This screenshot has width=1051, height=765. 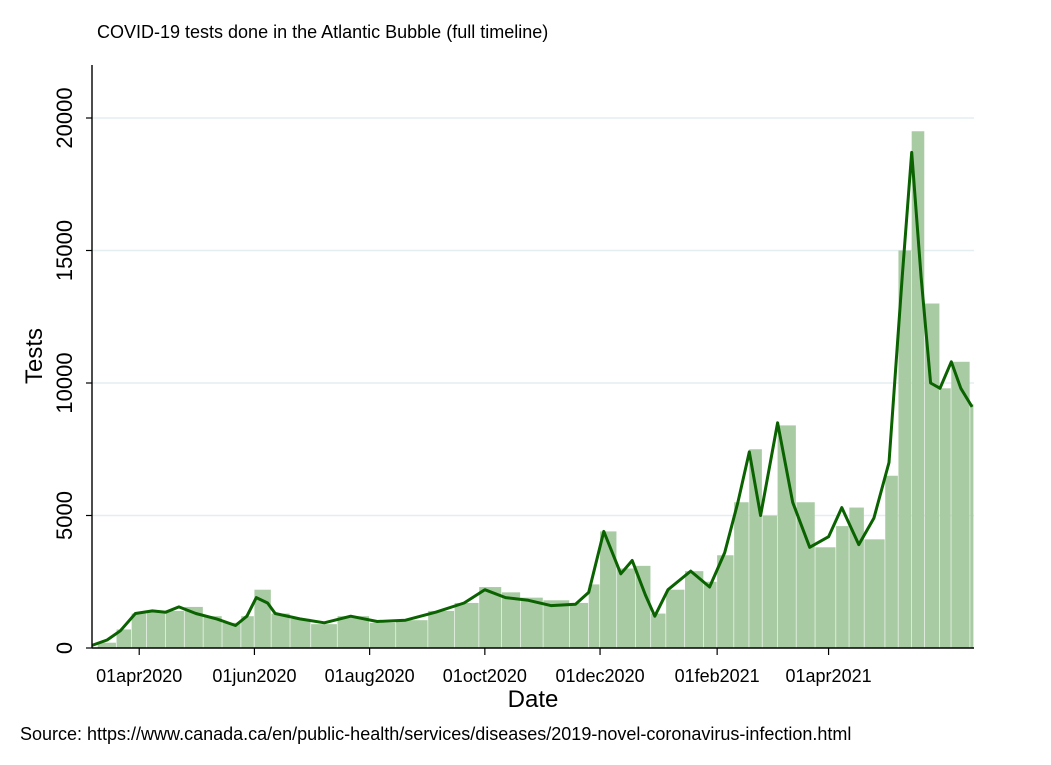 I want to click on x-tick-label: 01oct2020, so click(x=485, y=676).